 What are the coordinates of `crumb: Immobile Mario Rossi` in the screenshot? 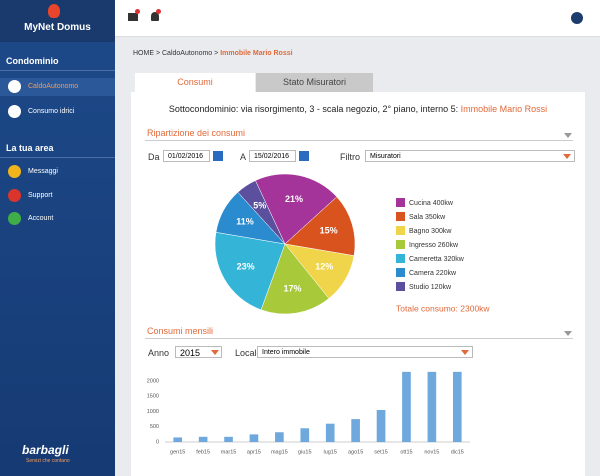 It's located at (256, 53).